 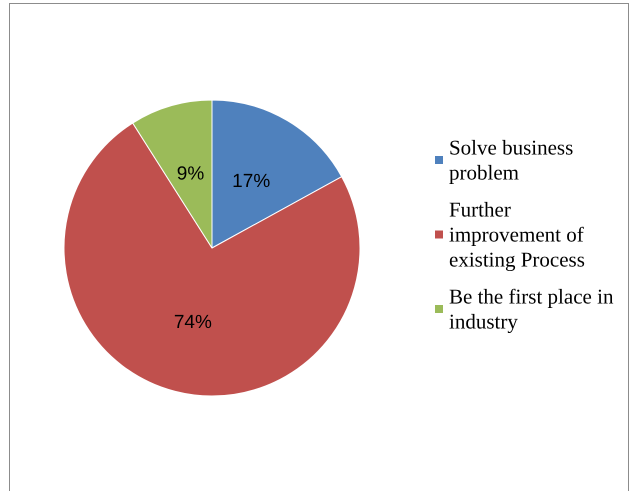 What do you see at coordinates (251, 181) in the screenshot?
I see `data-label: 17%` at bounding box center [251, 181].